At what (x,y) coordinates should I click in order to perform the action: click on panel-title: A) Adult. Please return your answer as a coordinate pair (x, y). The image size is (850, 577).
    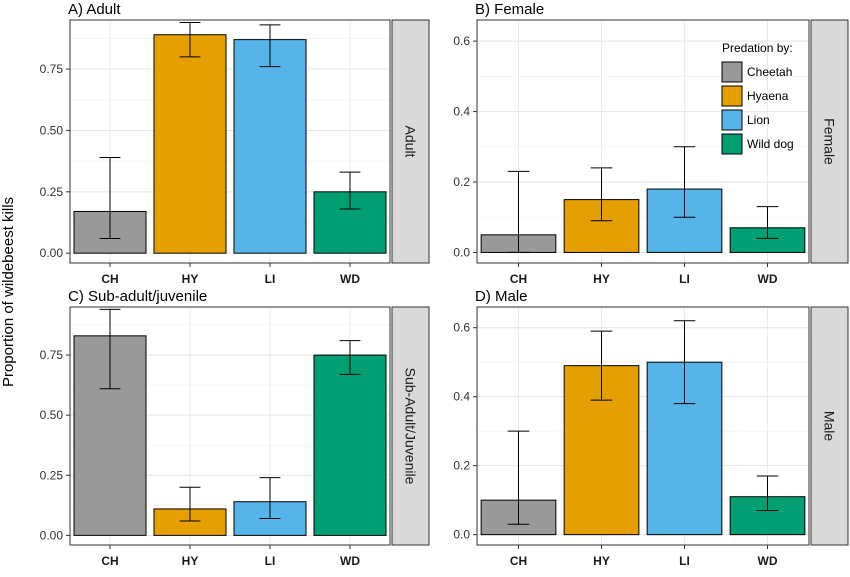
    Looking at the image, I should click on (94, 9).